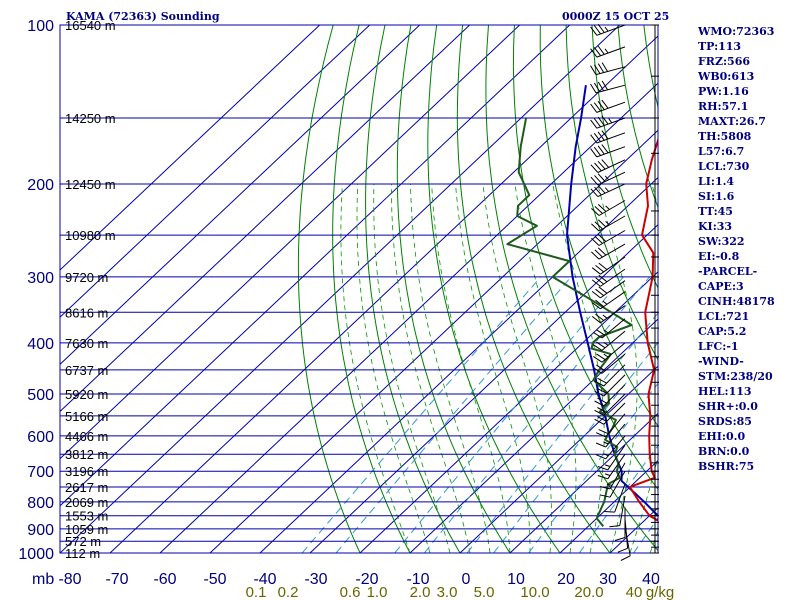  What do you see at coordinates (634, 592) in the screenshot?
I see `mixing-ratio-label: 40` at bounding box center [634, 592].